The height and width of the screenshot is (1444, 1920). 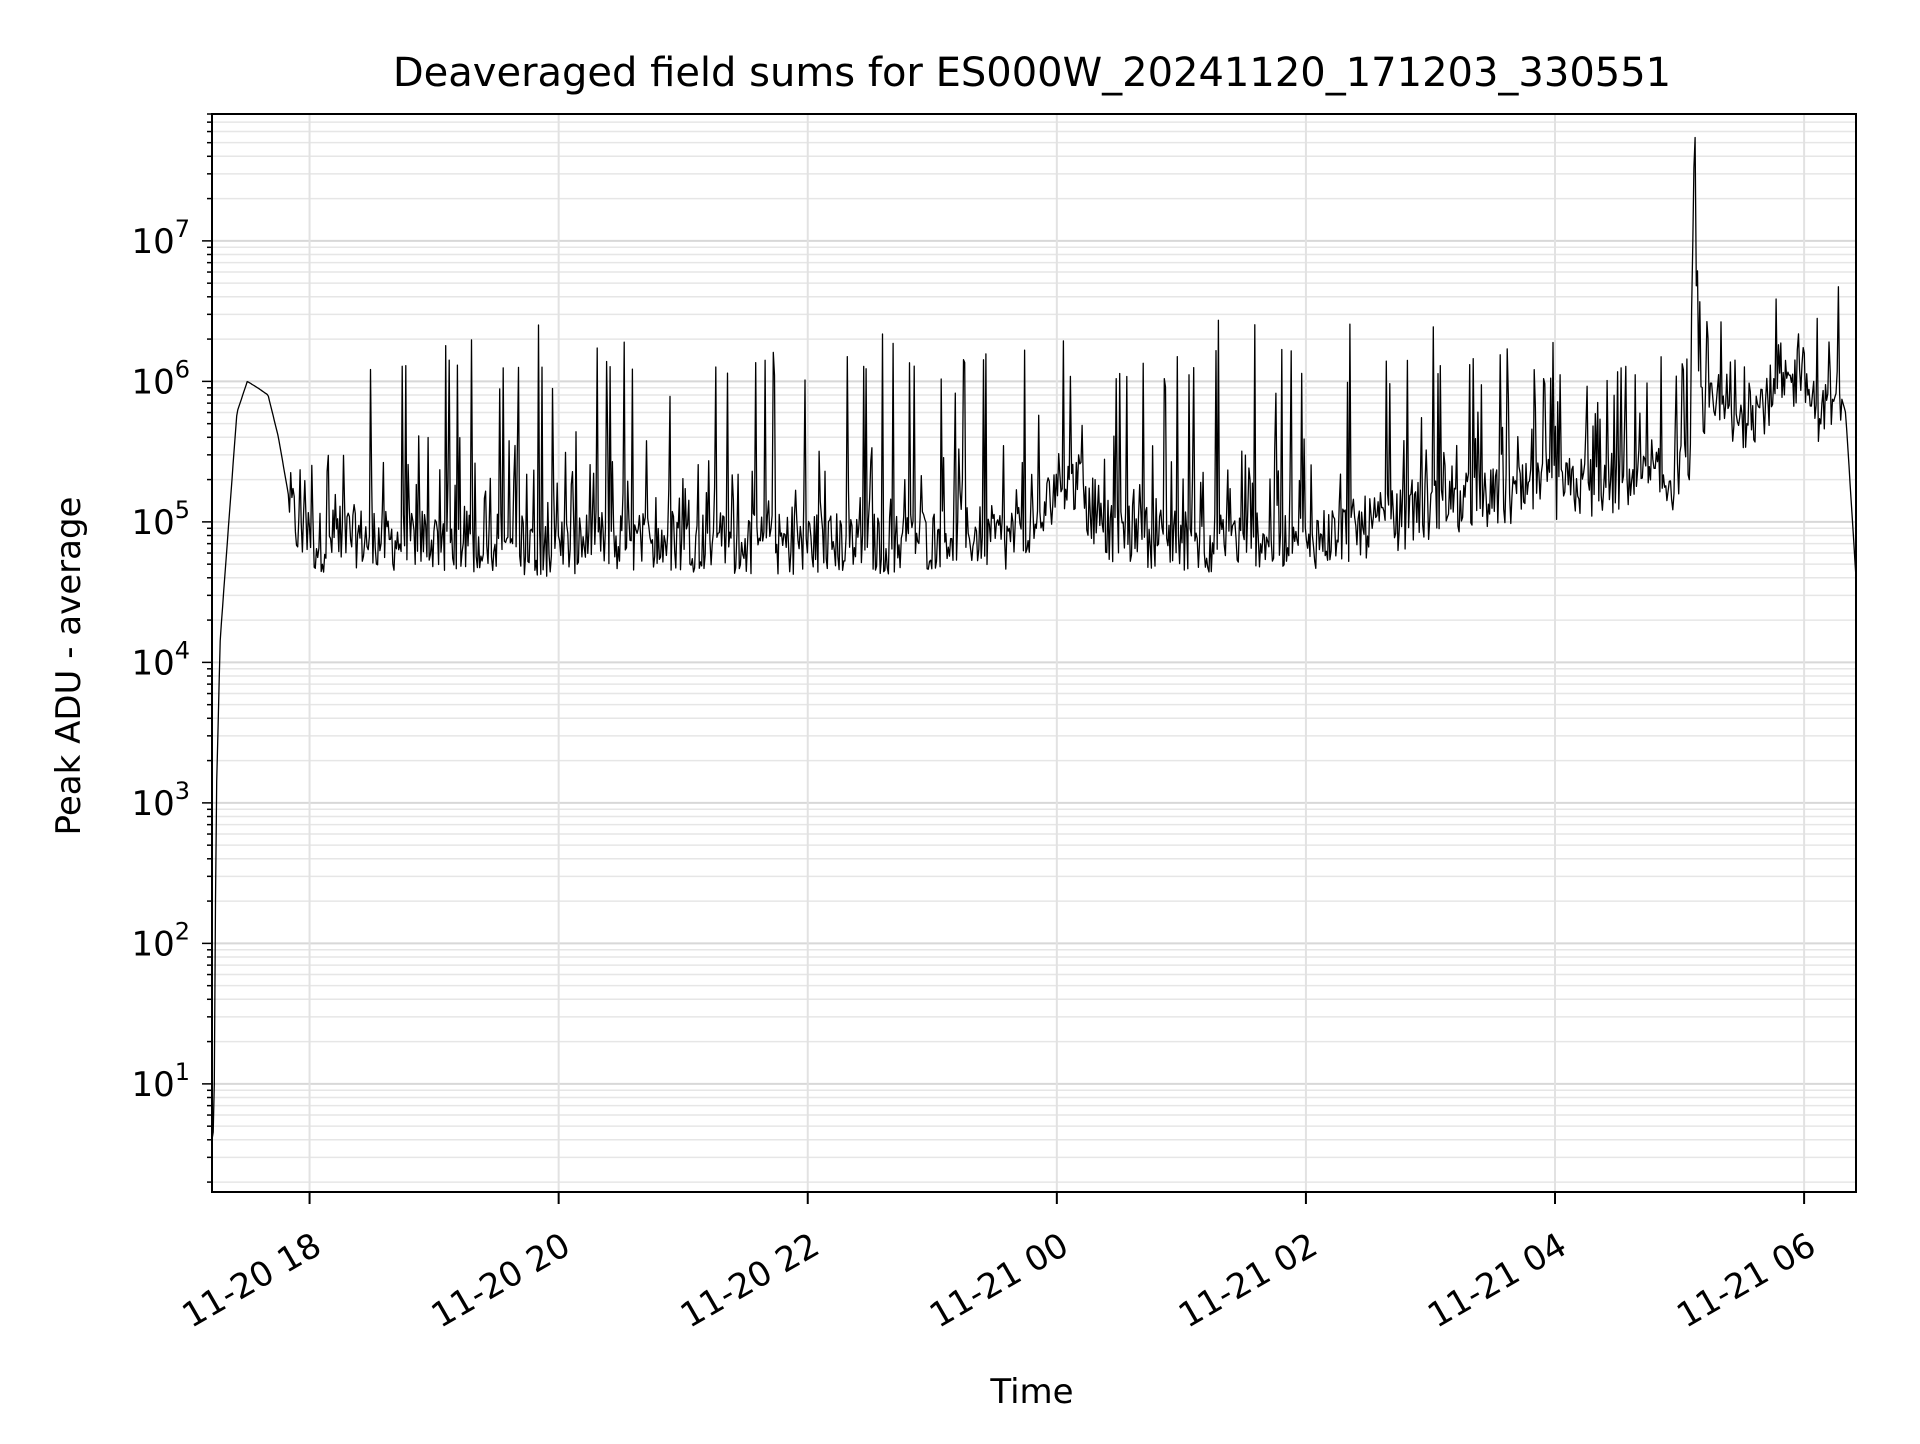 I want to click on y-tick-label: 10¹, so click(x=160, y=1081).